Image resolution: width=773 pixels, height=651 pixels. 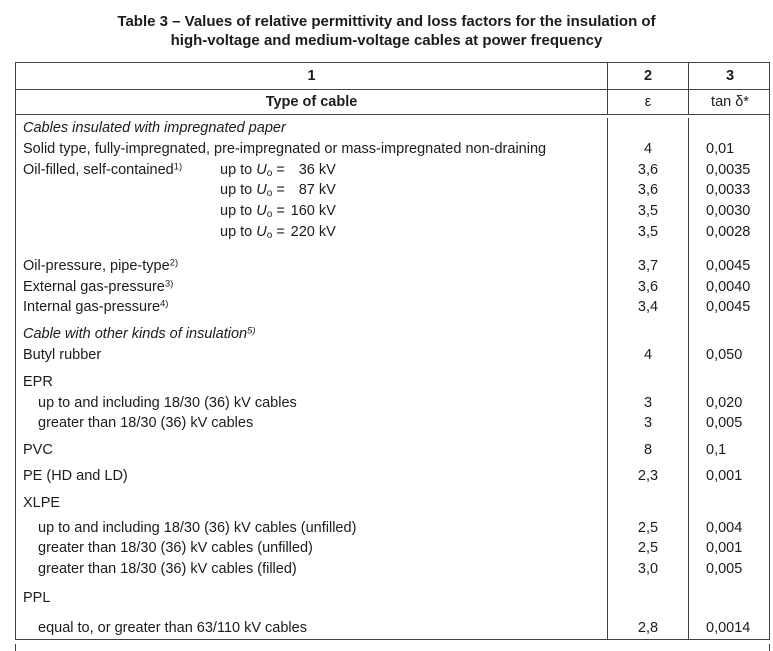 I want to click on voltage-label: up to Uo = 87 kV, so click(x=278, y=191).